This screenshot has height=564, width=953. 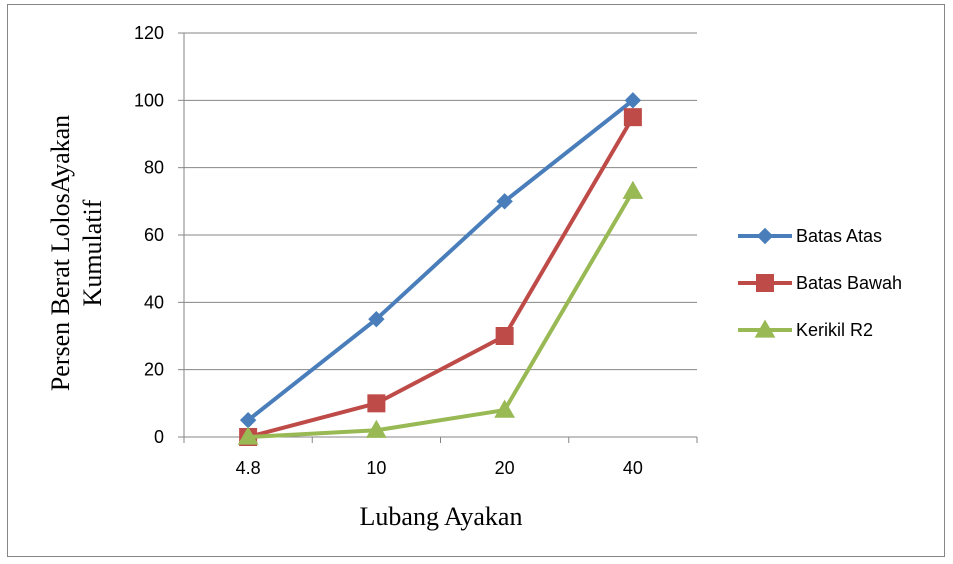 What do you see at coordinates (154, 168) in the screenshot?
I see `y-tick-label-80: 80` at bounding box center [154, 168].